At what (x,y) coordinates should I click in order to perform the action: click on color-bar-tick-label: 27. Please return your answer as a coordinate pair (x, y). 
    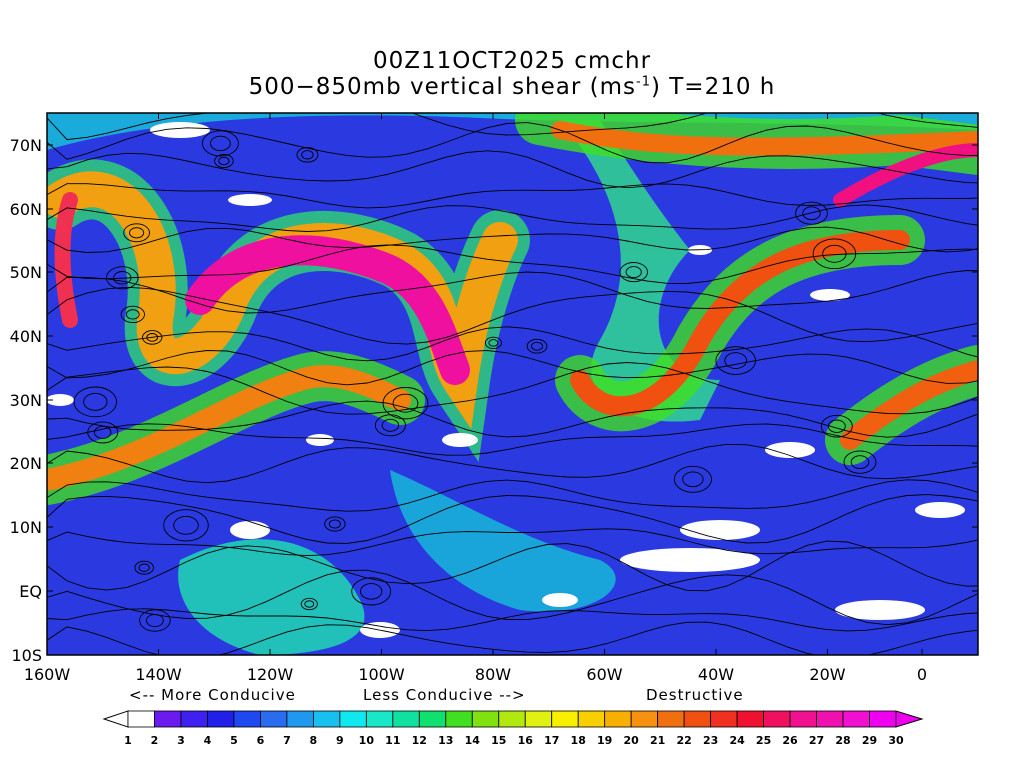
    Looking at the image, I should click on (816, 740).